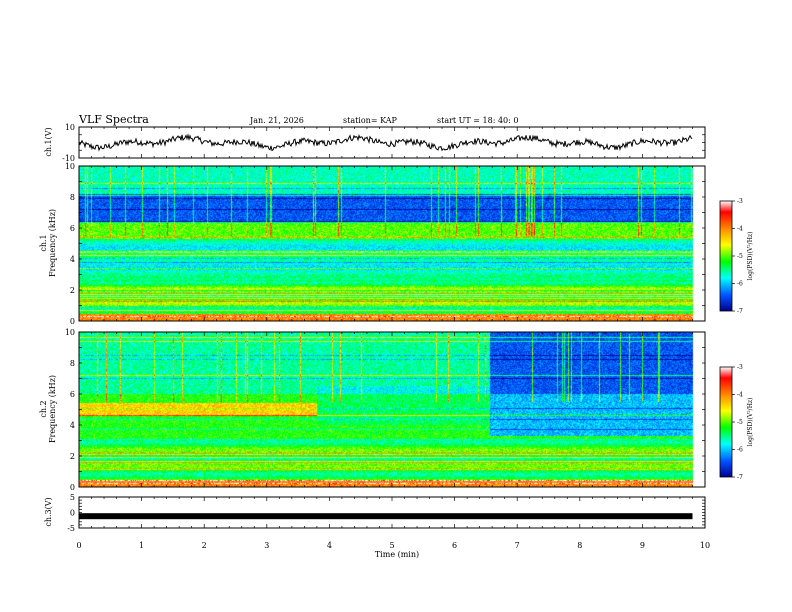 This screenshot has width=792, height=612. I want to click on date-label: Jan. 21, 2026, so click(276, 120).